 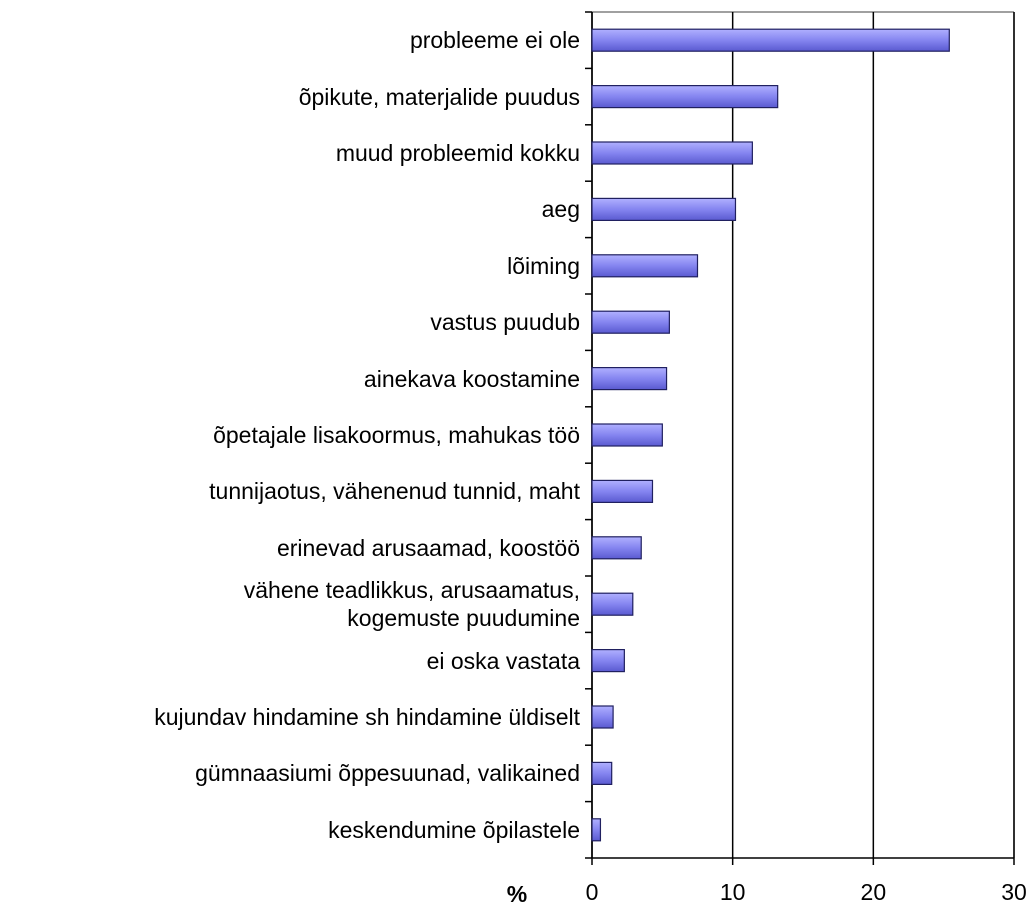 What do you see at coordinates (733, 892) in the screenshot?
I see `x-tick-label: 10` at bounding box center [733, 892].